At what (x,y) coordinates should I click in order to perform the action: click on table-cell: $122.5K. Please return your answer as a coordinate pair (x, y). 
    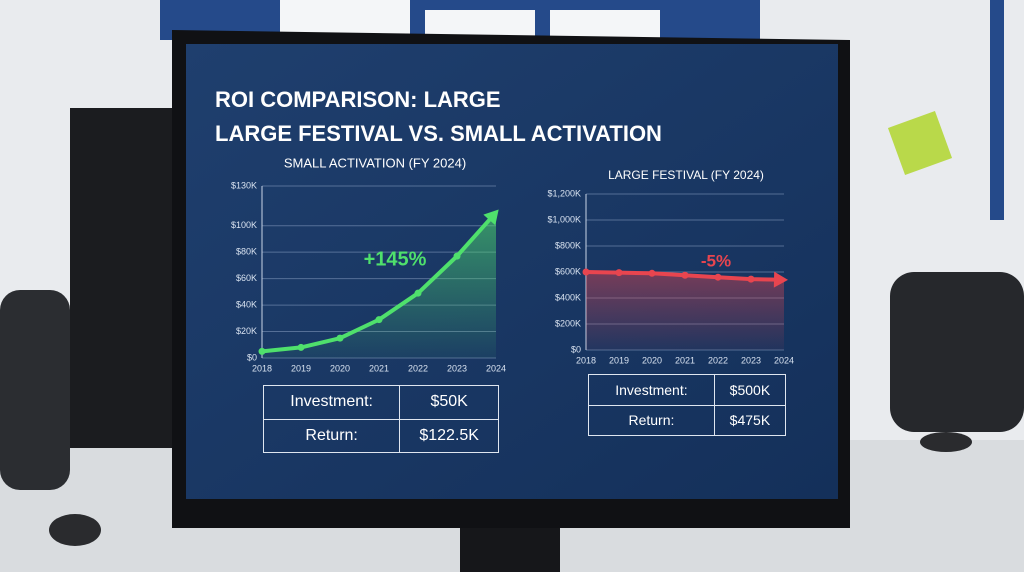
    Looking at the image, I should click on (449, 435).